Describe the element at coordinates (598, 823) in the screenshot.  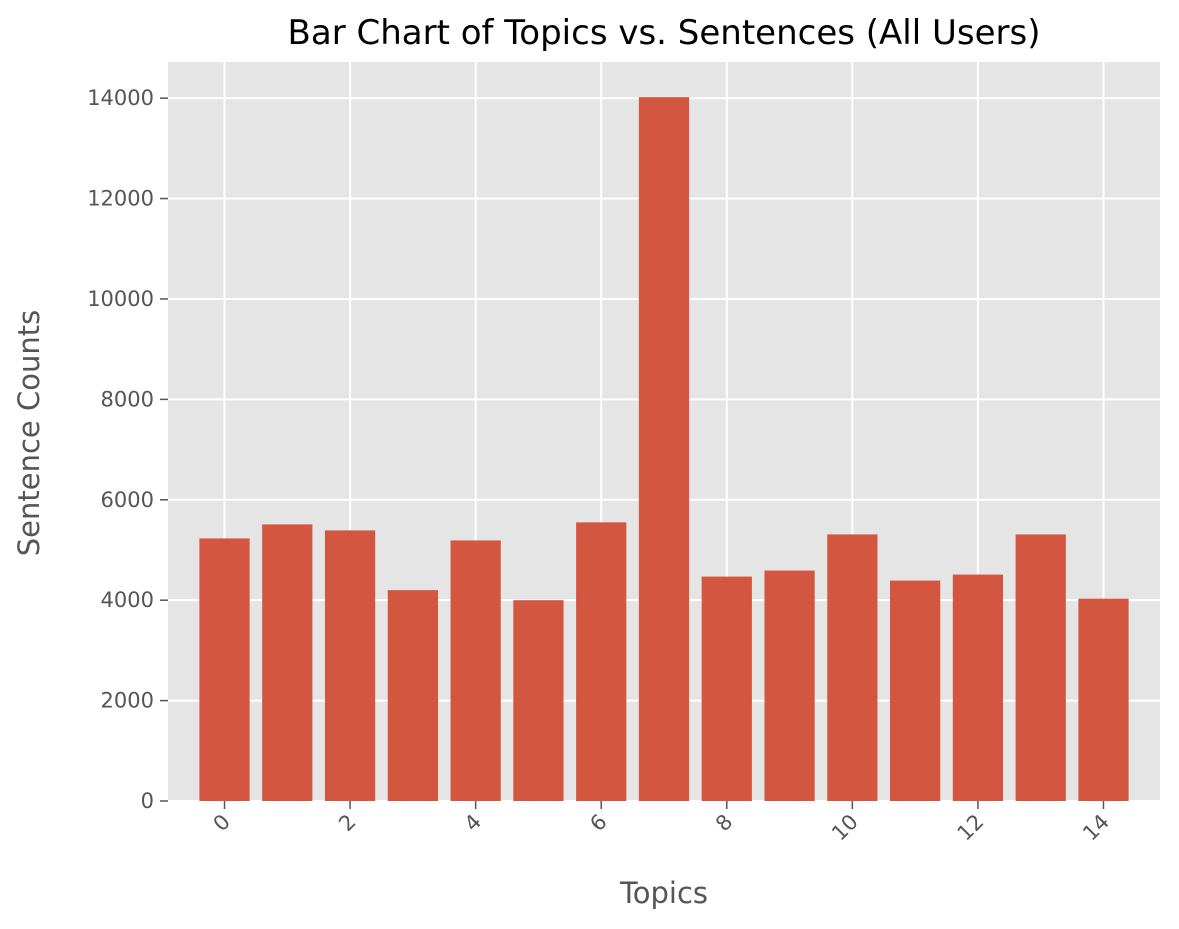
I see `x-tick-label: 6` at that location.